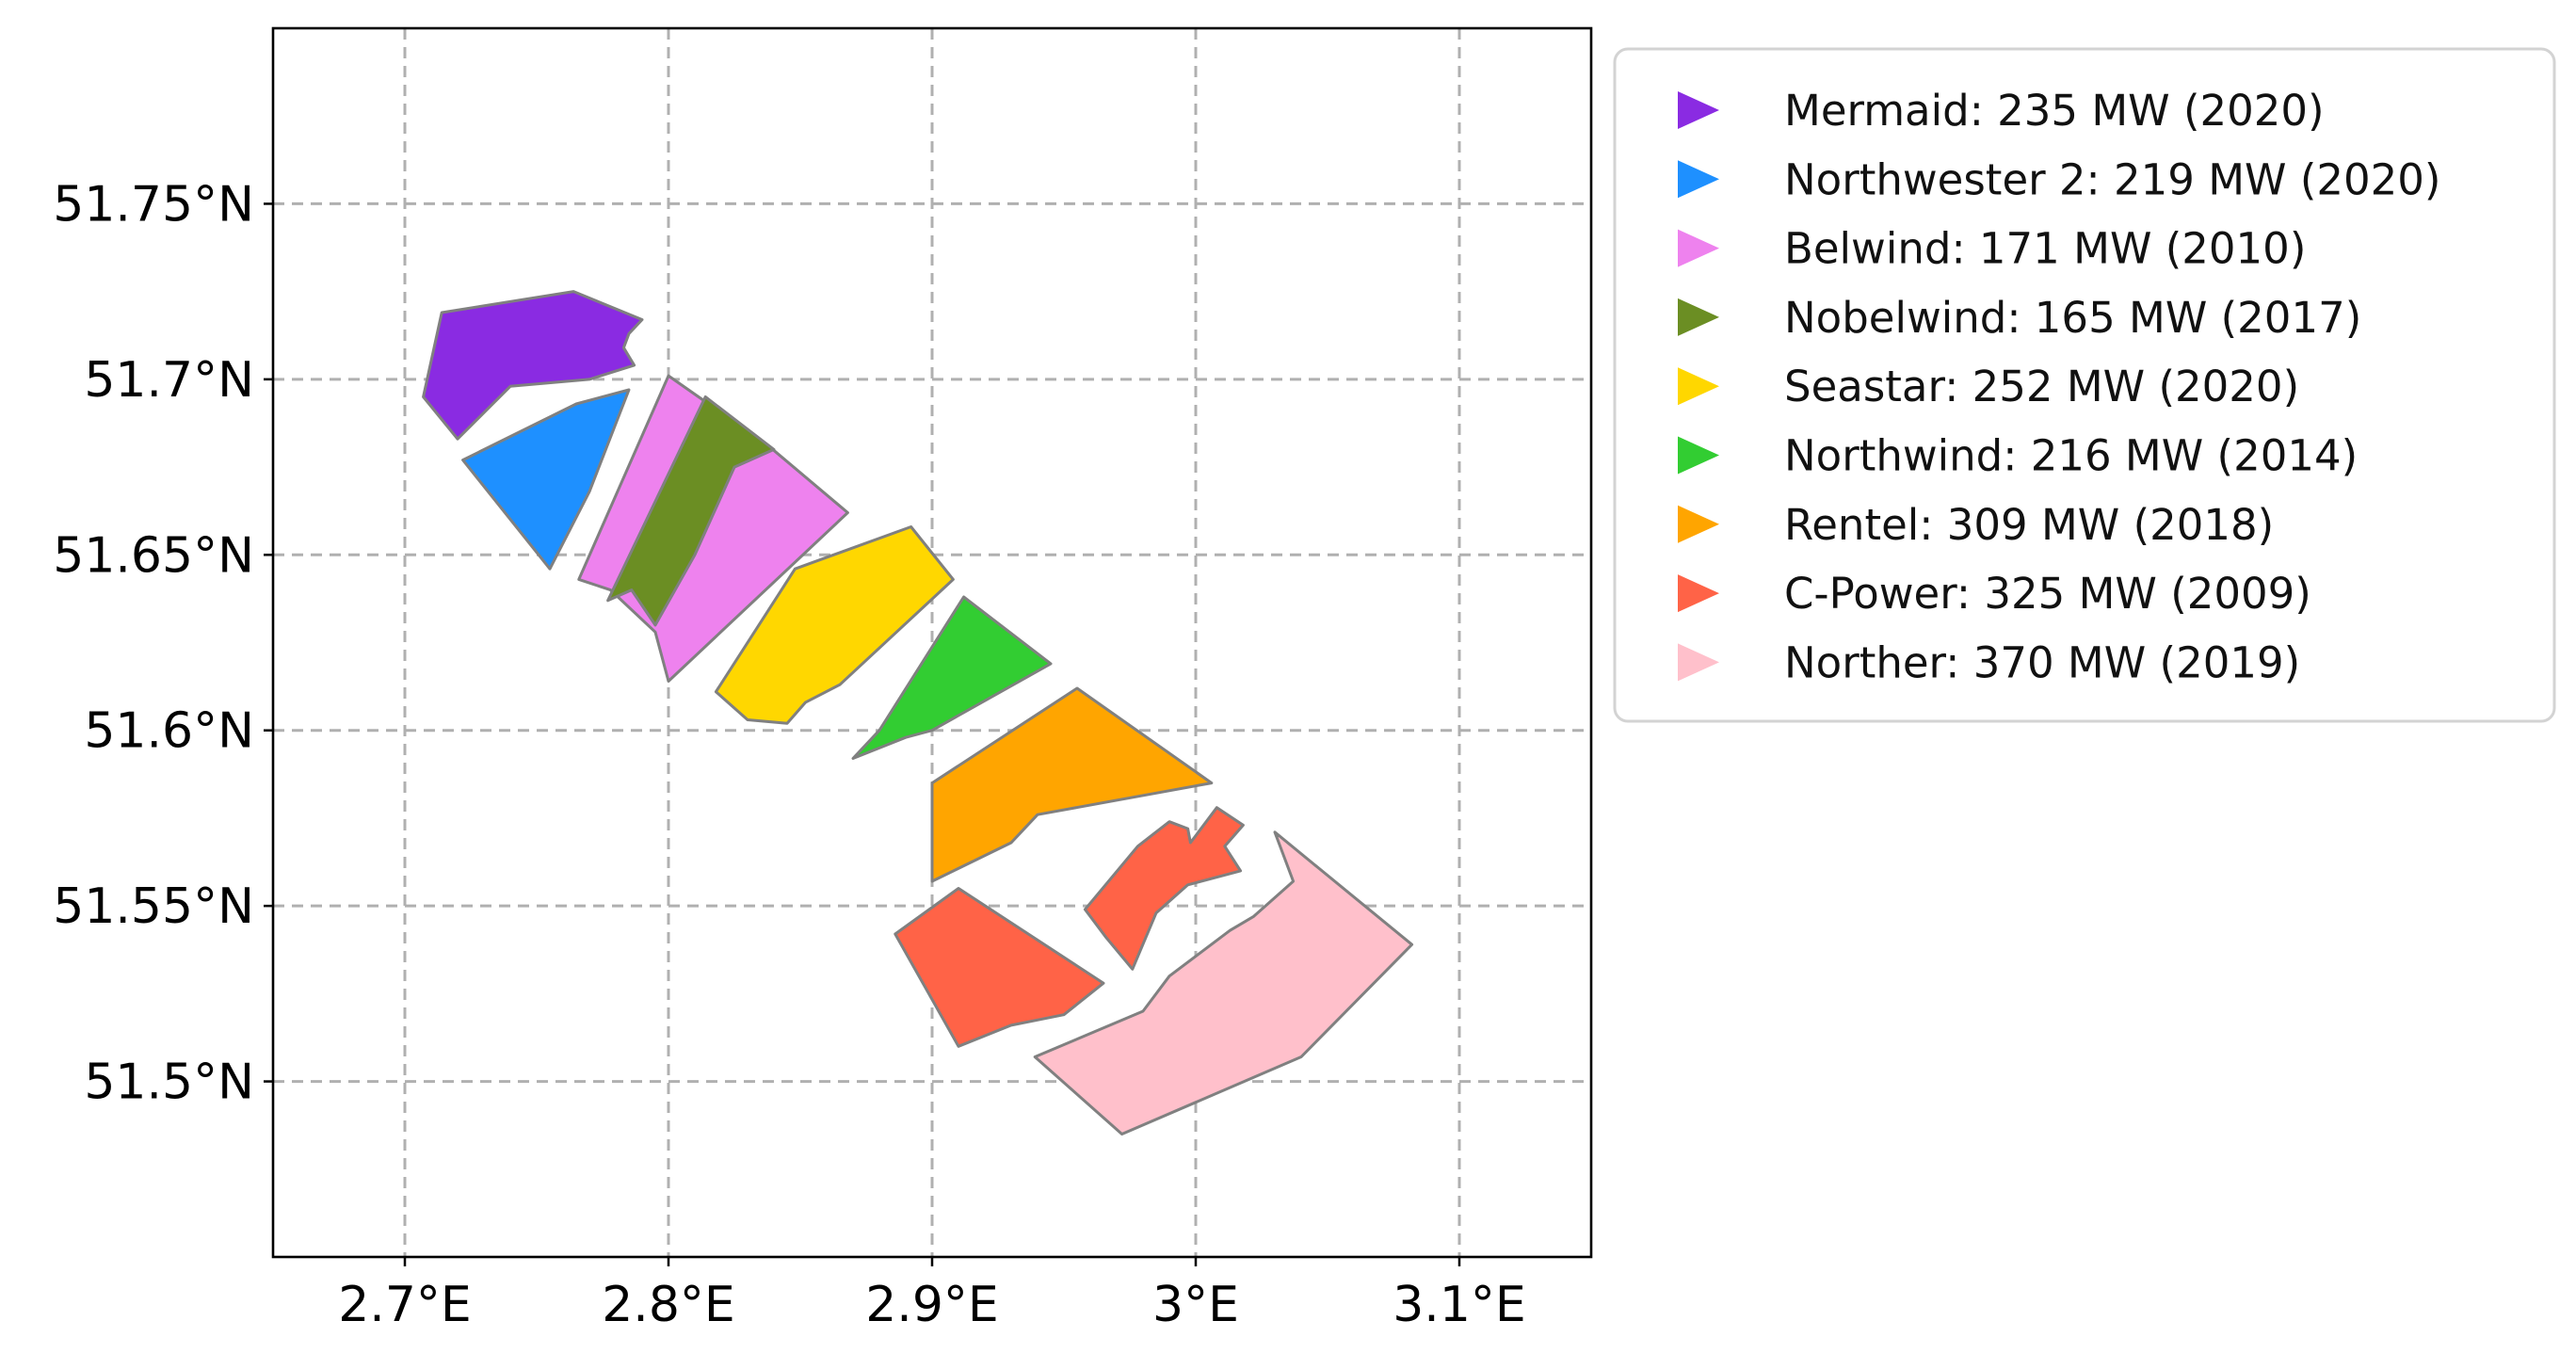 The image size is (2576, 1353). I want to click on legend-entry: Northwind: 216 MW (2014), so click(2018, 456).